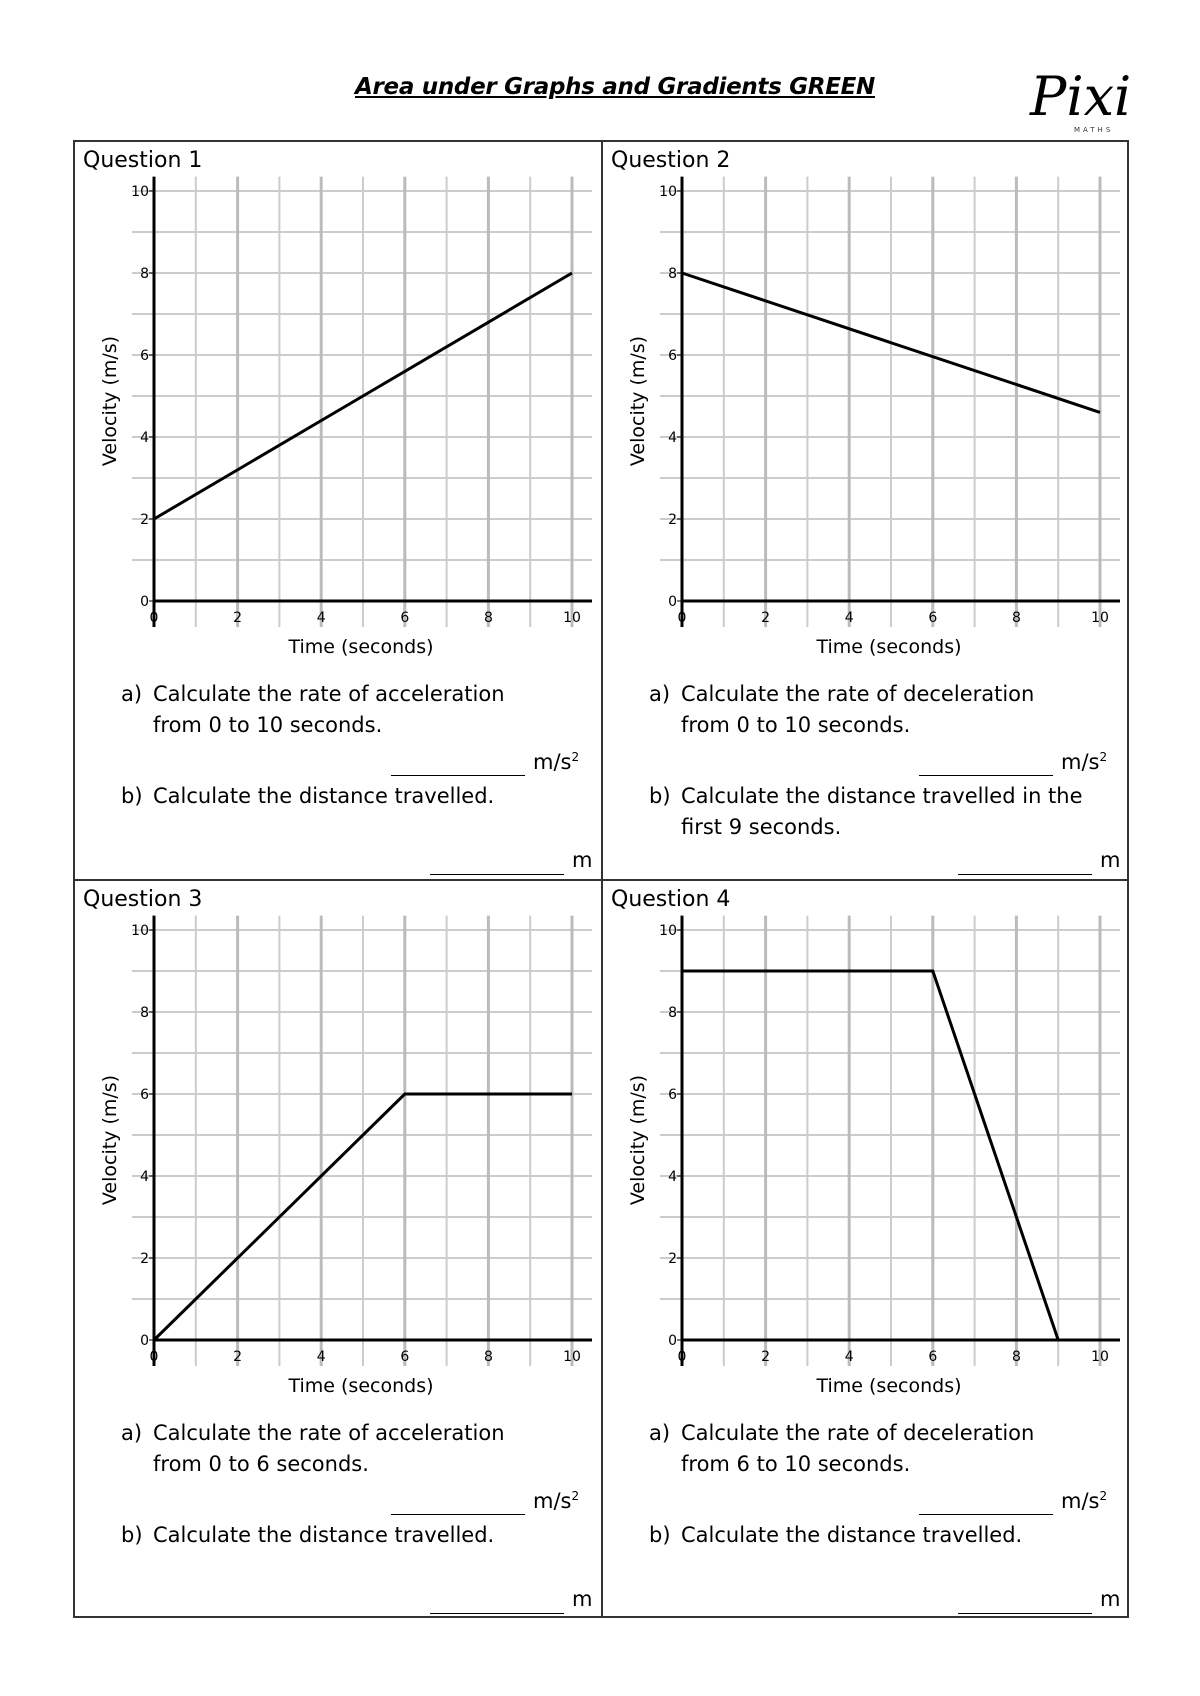  What do you see at coordinates (796, 1464) in the screenshot?
I see `part-a-text-line2: from 6 to 10 seconds.` at bounding box center [796, 1464].